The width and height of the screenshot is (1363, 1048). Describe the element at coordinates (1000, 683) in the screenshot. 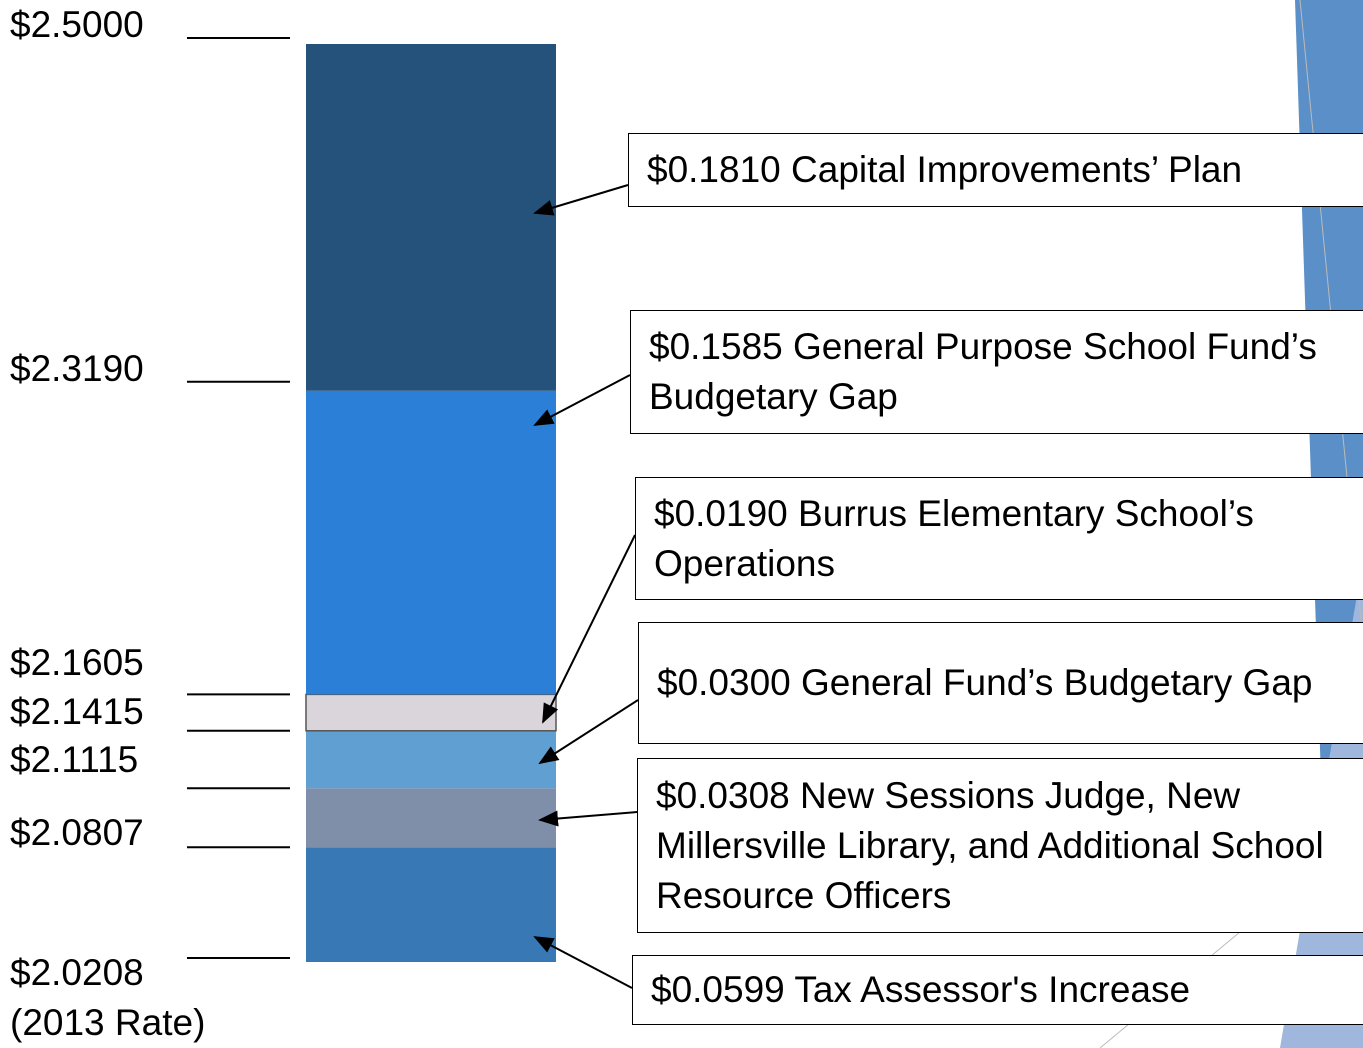

I see `callout: $0.0300 General Fund’s Budgetary Gap` at that location.